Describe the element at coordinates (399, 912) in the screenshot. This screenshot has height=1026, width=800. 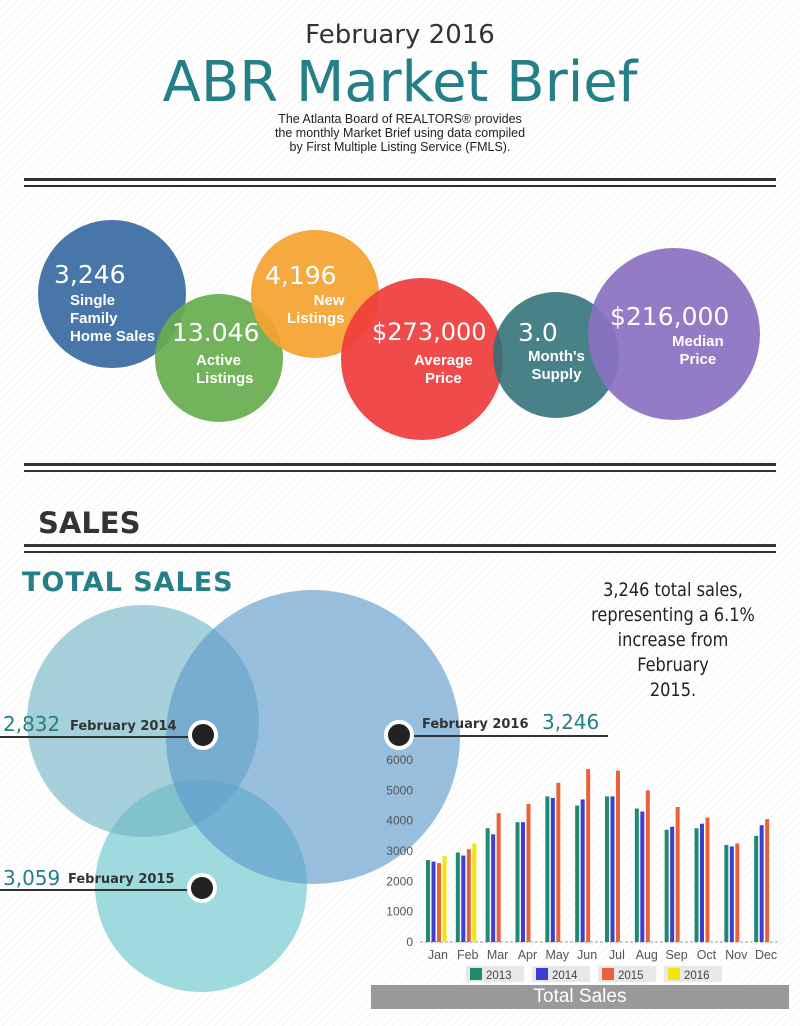
I see `y-tick-label: 1000` at that location.